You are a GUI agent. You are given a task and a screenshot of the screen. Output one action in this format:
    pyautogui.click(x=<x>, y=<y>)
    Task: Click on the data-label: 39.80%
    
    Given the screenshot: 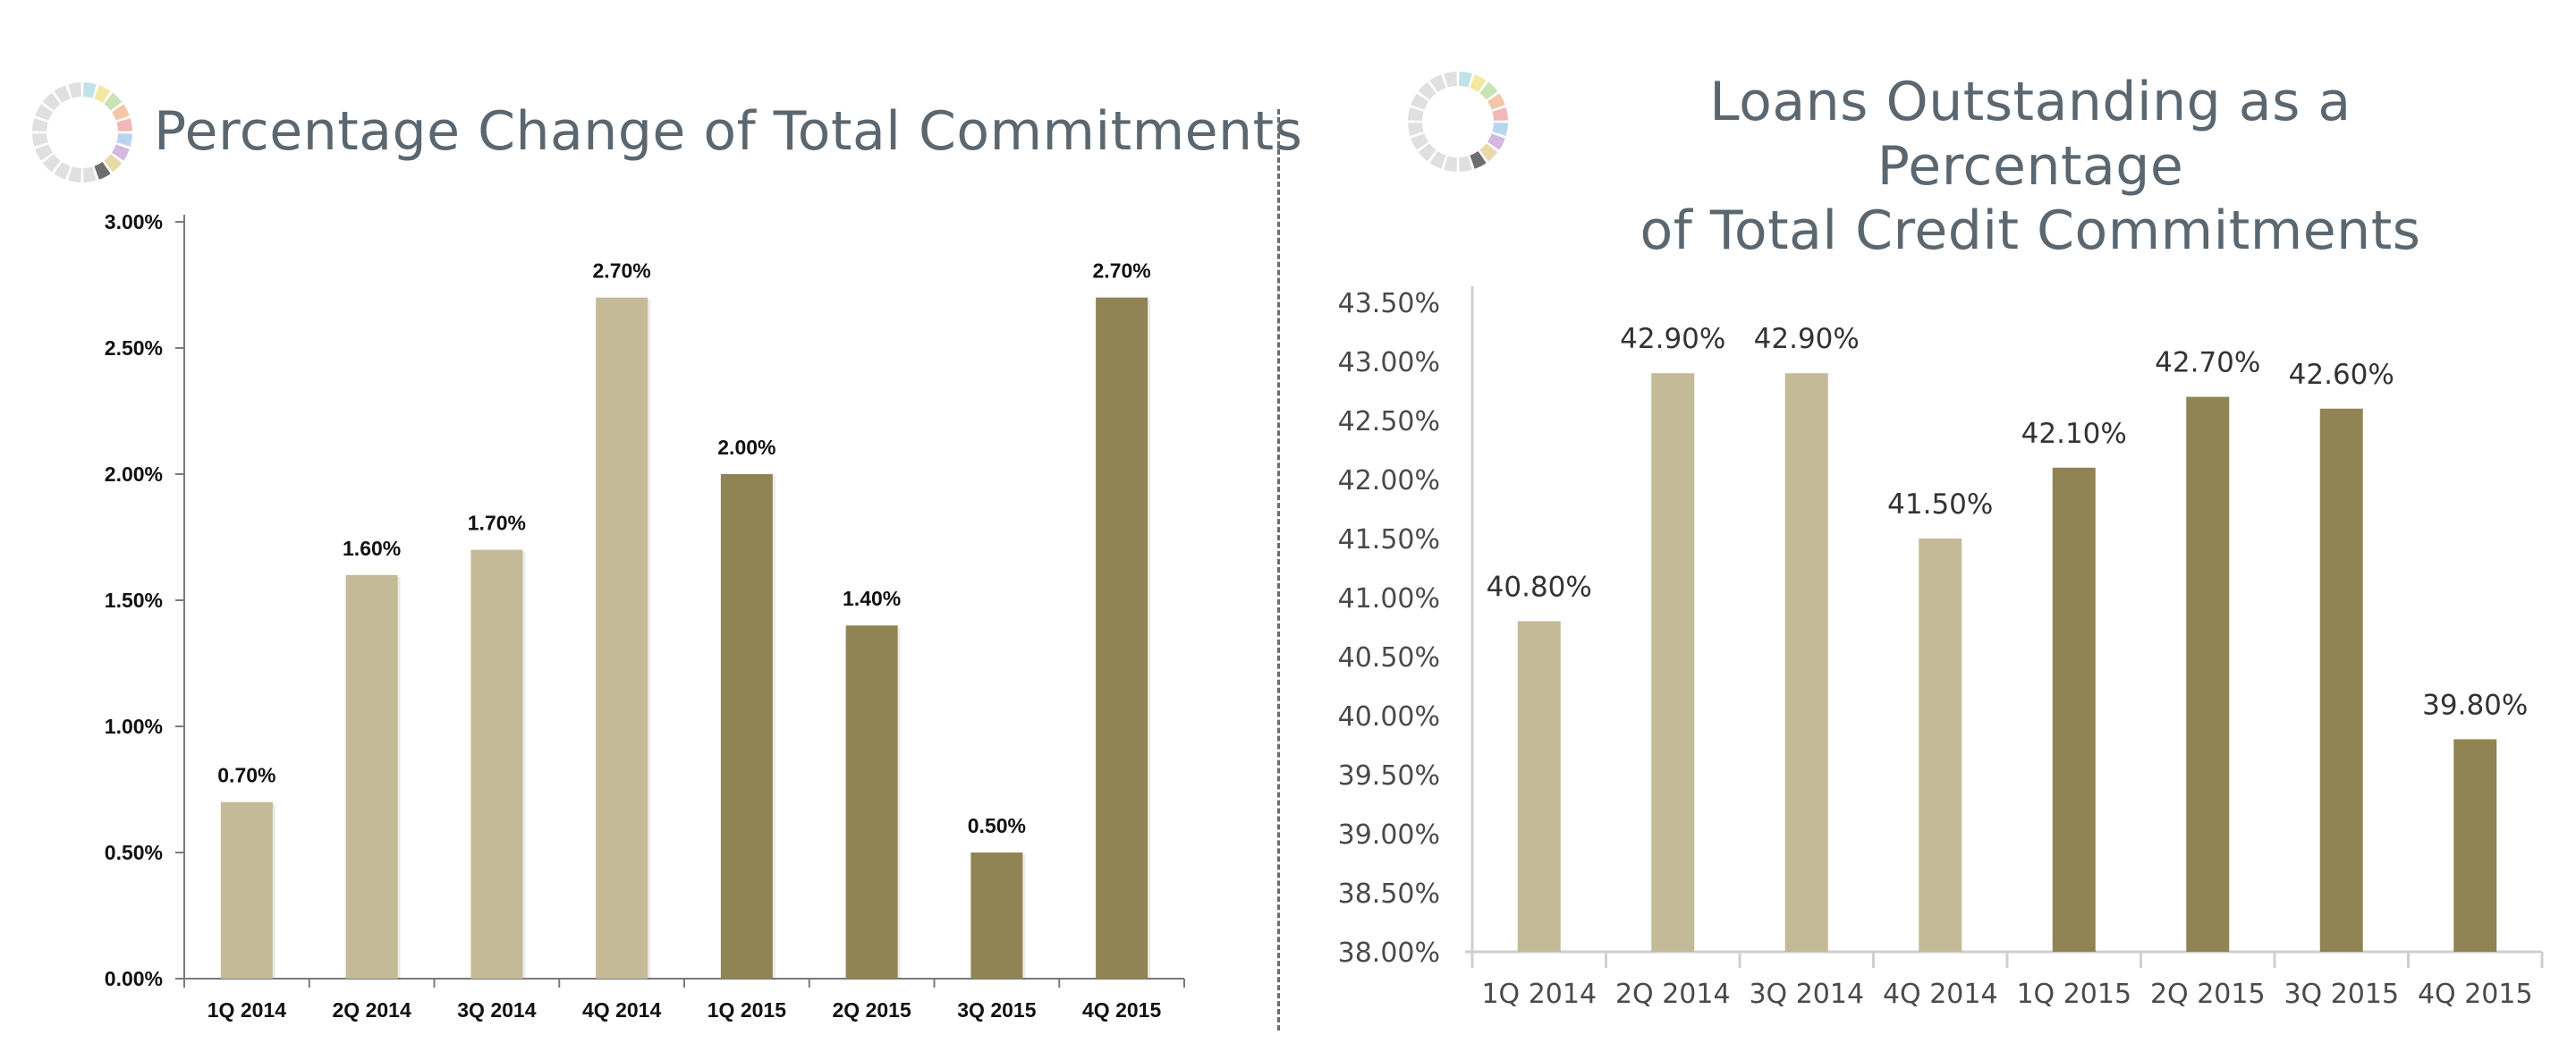 What is the action you would take?
    pyautogui.click(x=2475, y=705)
    